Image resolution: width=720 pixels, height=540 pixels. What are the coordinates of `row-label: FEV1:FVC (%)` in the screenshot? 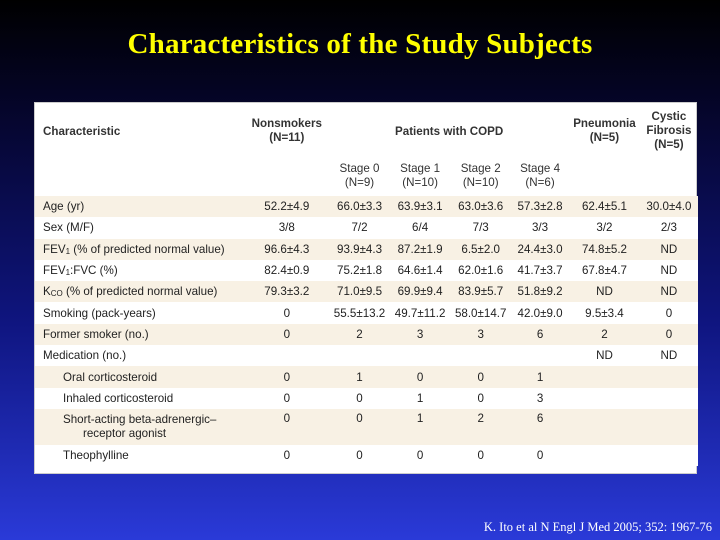 It's located at (139, 270).